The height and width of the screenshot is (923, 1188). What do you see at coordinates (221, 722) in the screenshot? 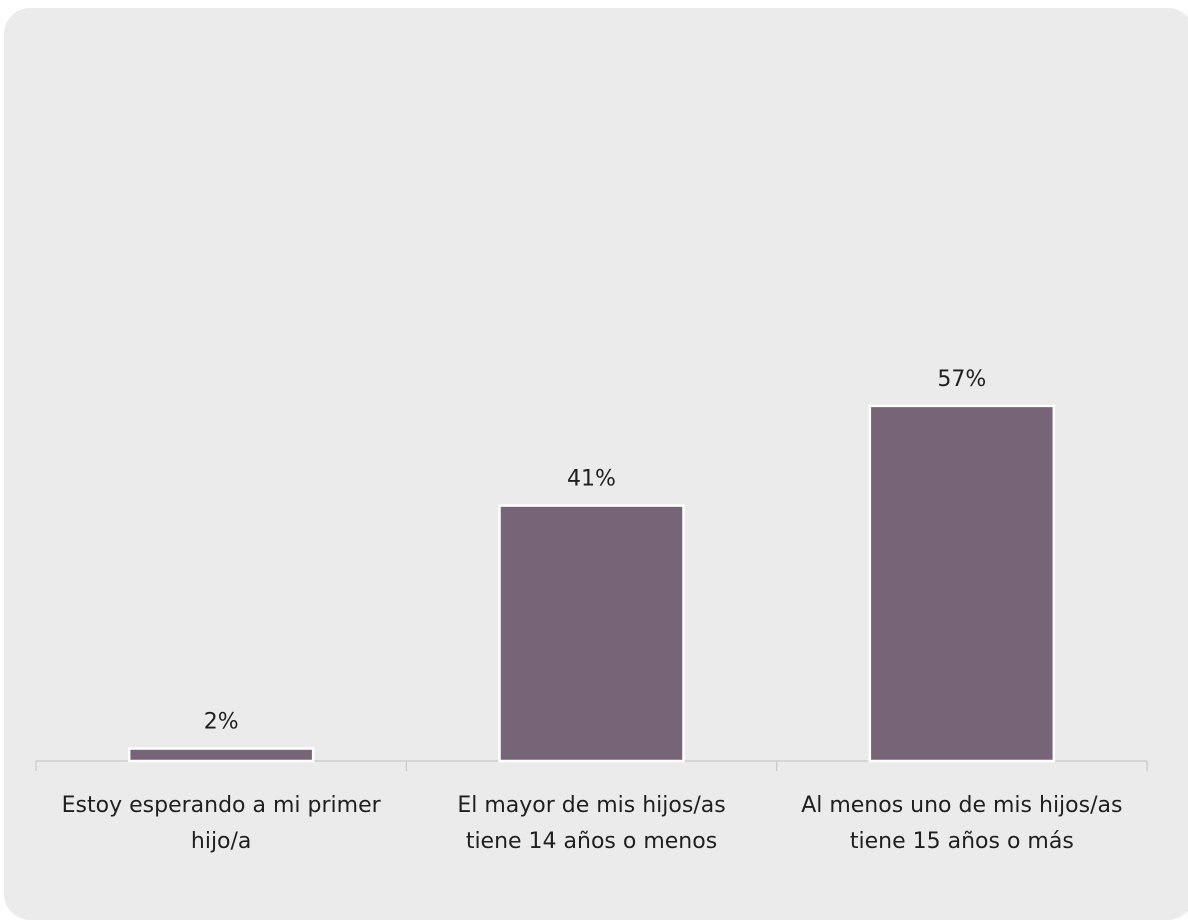
I see `data-label: 2%` at bounding box center [221, 722].